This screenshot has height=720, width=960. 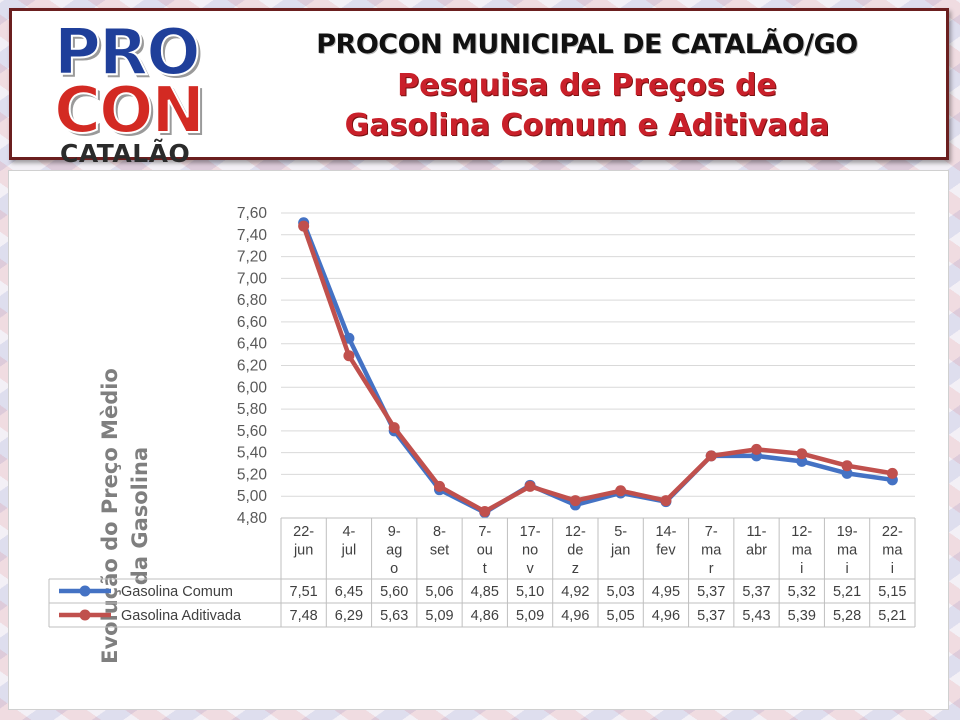 What do you see at coordinates (802, 616) in the screenshot?
I see `data-label: 5,39` at bounding box center [802, 616].